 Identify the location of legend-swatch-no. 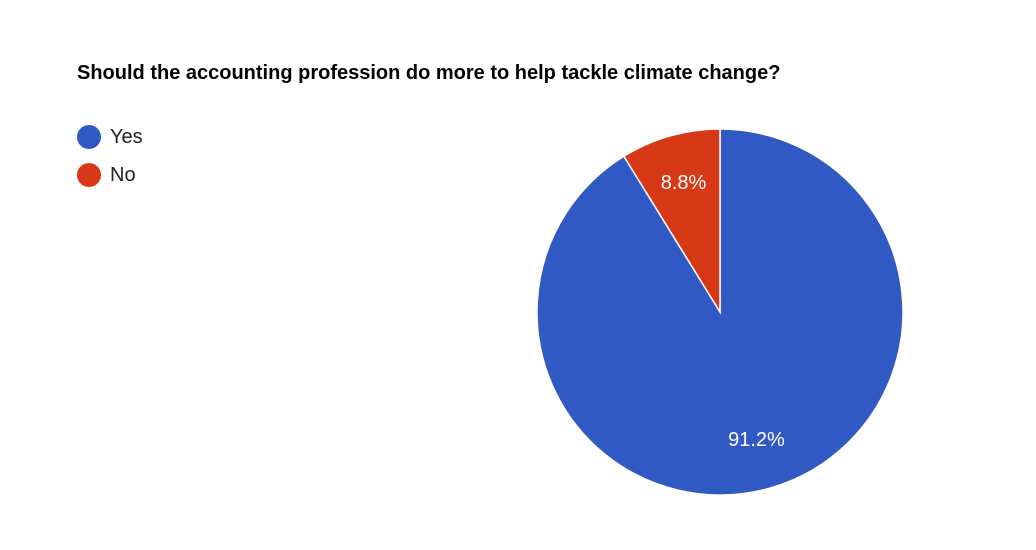
(89, 175).